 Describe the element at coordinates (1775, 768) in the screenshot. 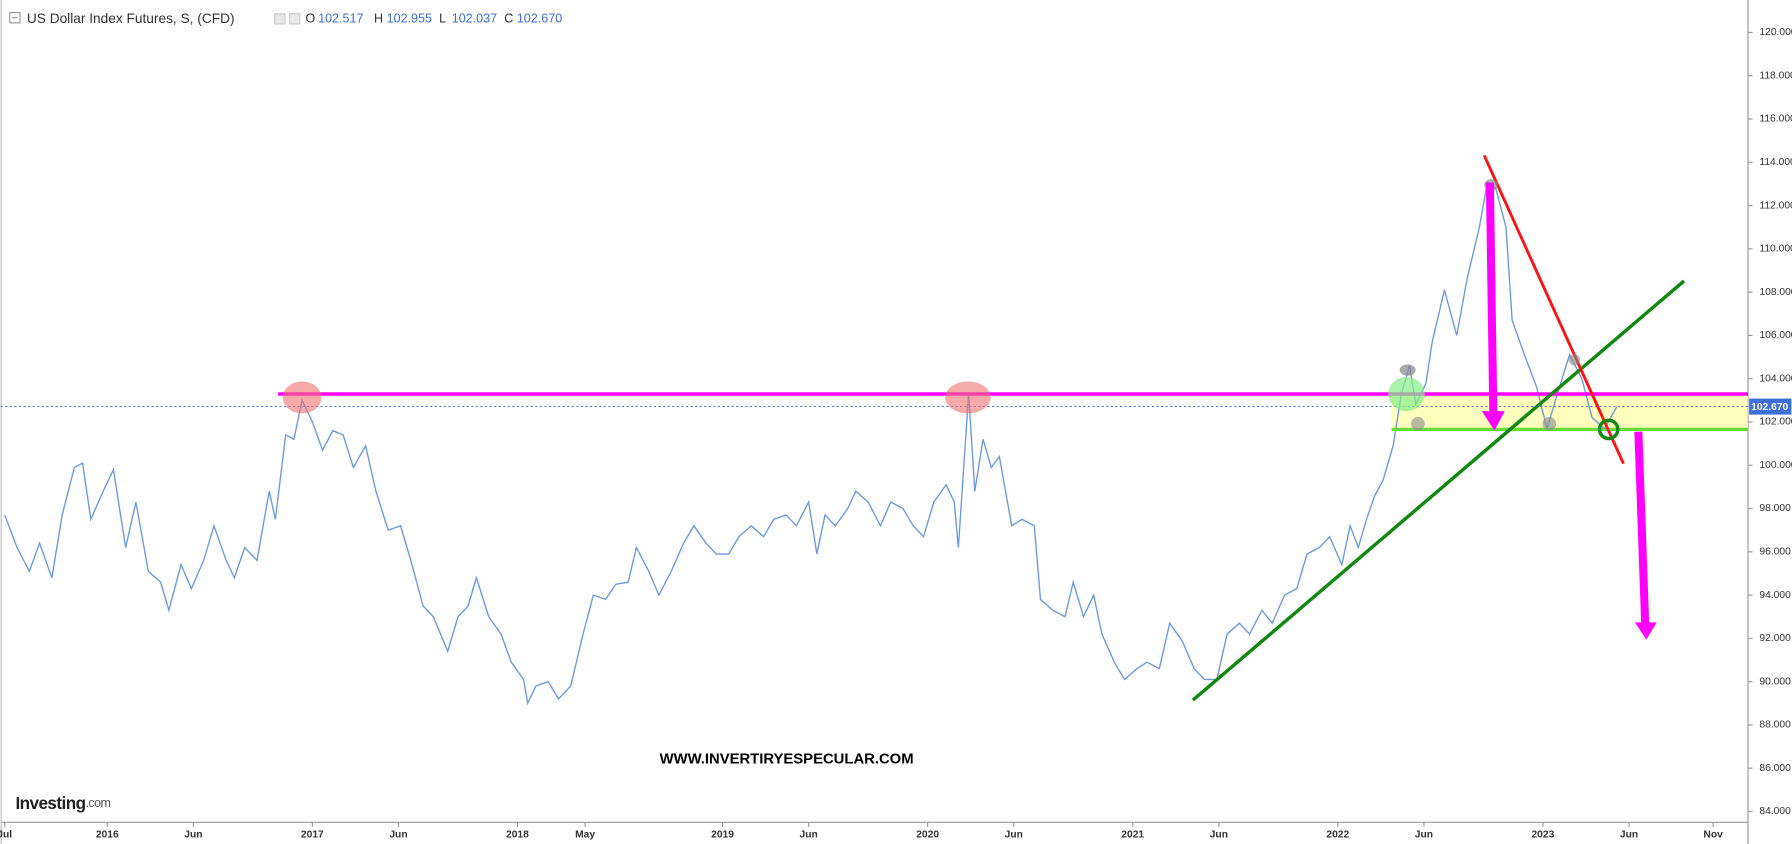

I see `y-tick-label: 86.000` at that location.